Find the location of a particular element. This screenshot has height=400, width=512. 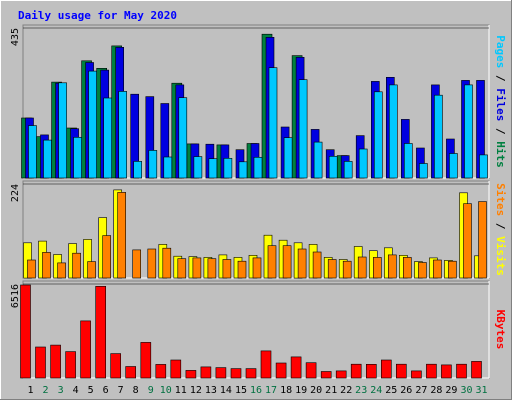

y-axis-label: Pages / Files / Hits is located at coordinates (500, 101).